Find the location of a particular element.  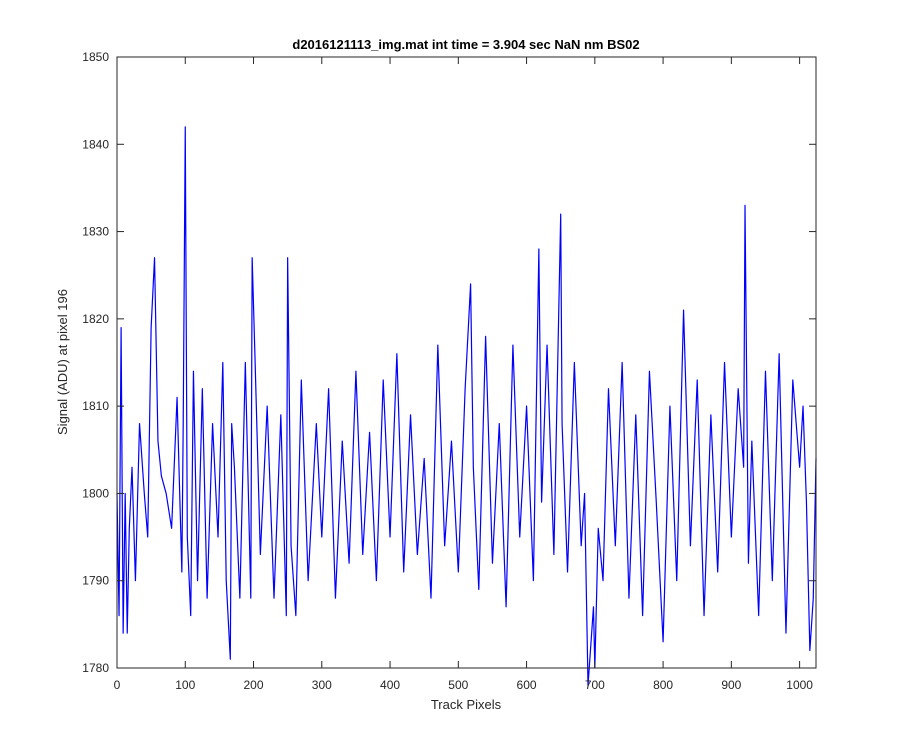

y-tick-label: 1820 is located at coordinates (95, 319).